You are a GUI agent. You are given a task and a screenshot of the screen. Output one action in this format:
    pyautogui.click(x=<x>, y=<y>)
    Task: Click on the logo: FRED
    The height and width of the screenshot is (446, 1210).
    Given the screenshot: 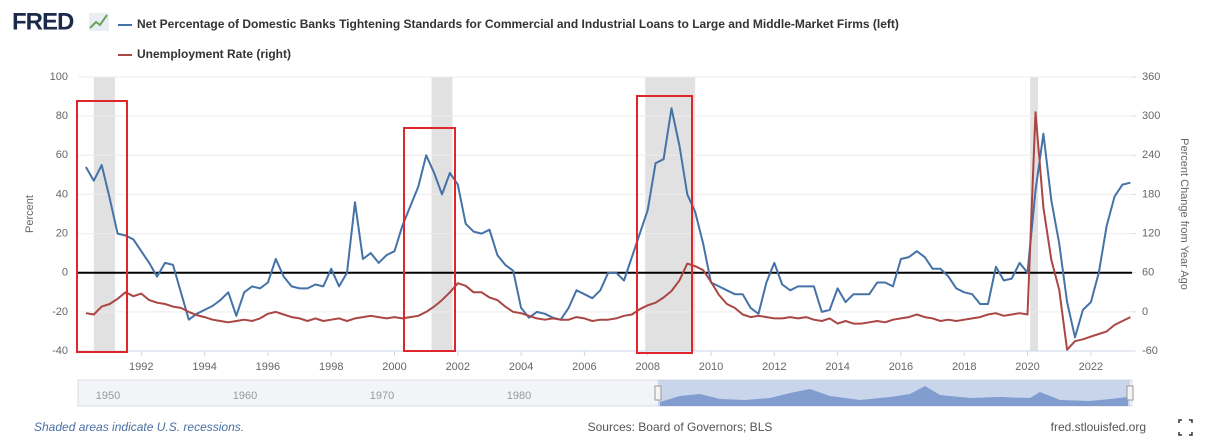 What is the action you would take?
    pyautogui.click(x=43, y=21)
    